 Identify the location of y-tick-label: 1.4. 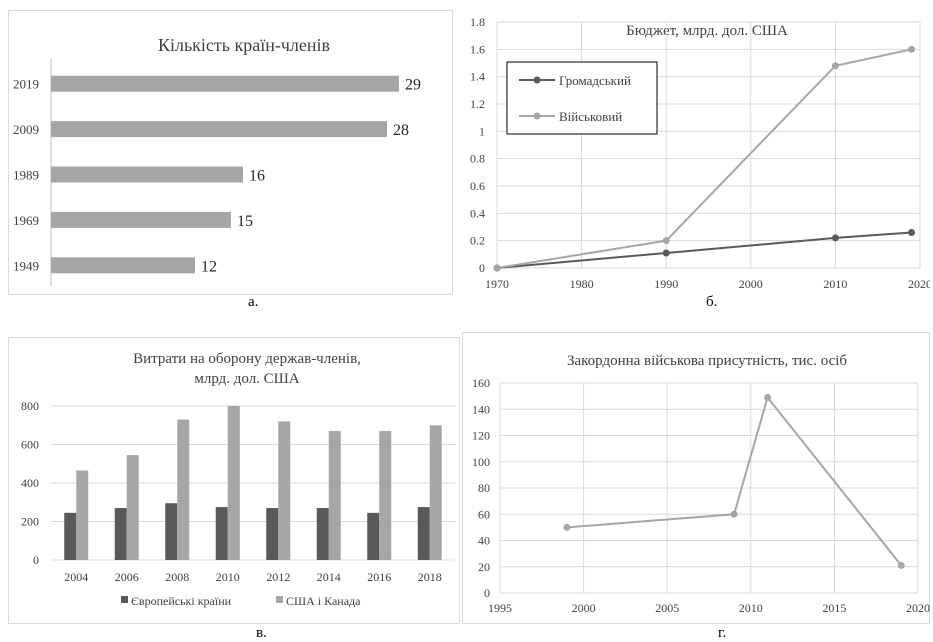
(477, 77).